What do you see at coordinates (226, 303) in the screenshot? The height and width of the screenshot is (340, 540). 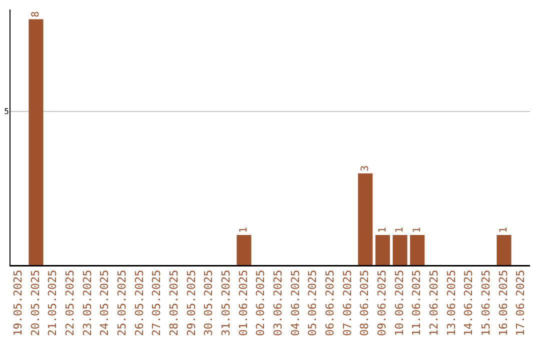 I see `x-tick-label: 31.05.2025` at bounding box center [226, 303].